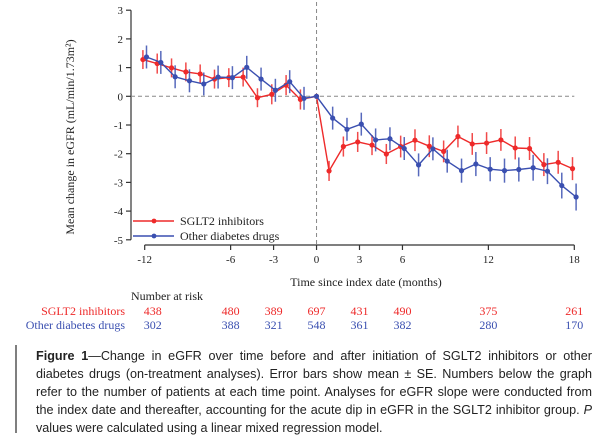 The image size is (602, 437). What do you see at coordinates (75, 325) in the screenshot?
I see `risk-row-label: Other diabetes drugs` at bounding box center [75, 325].